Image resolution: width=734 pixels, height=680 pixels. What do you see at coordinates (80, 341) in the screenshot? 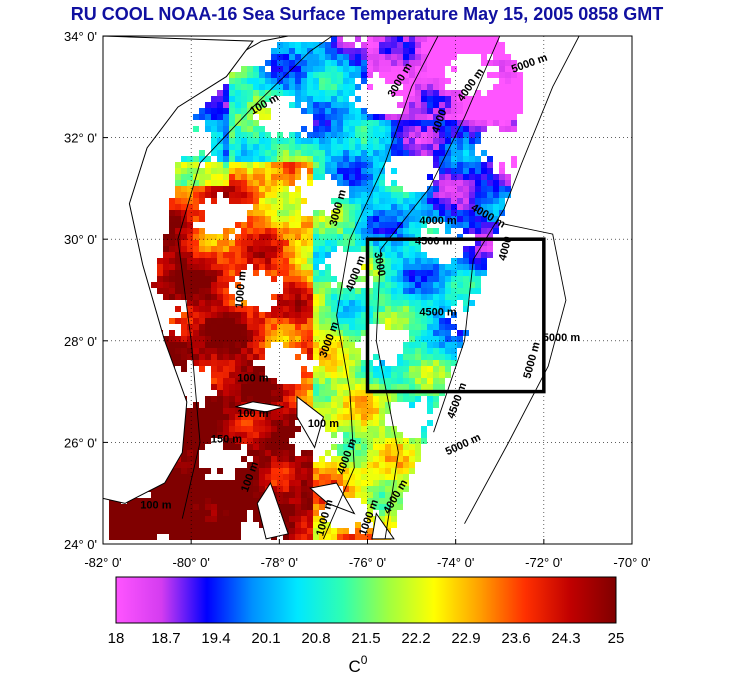
I see `lat-tick-label: 28° 0'` at bounding box center [80, 341].